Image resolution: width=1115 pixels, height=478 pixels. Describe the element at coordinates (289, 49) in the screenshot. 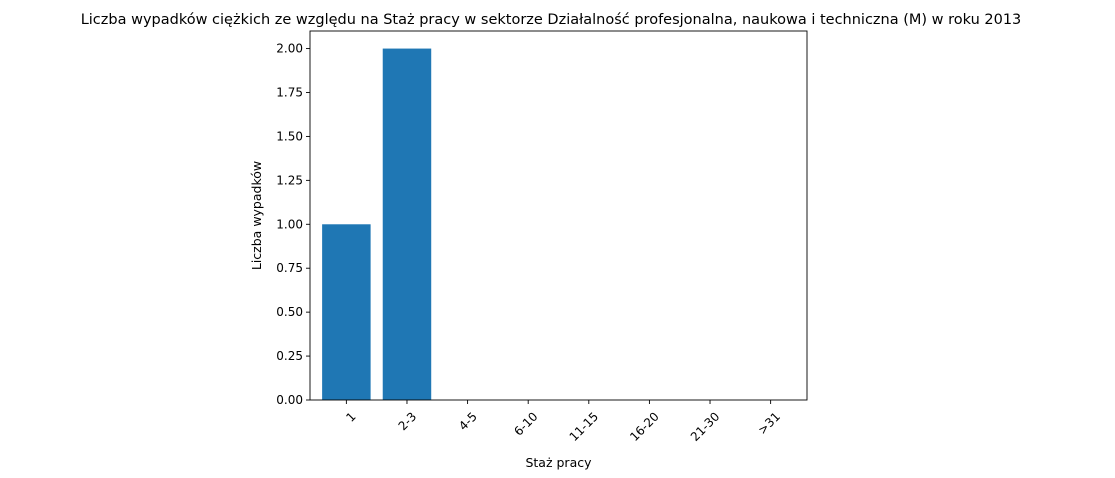

I see `y-tick-label: 2.00` at that location.